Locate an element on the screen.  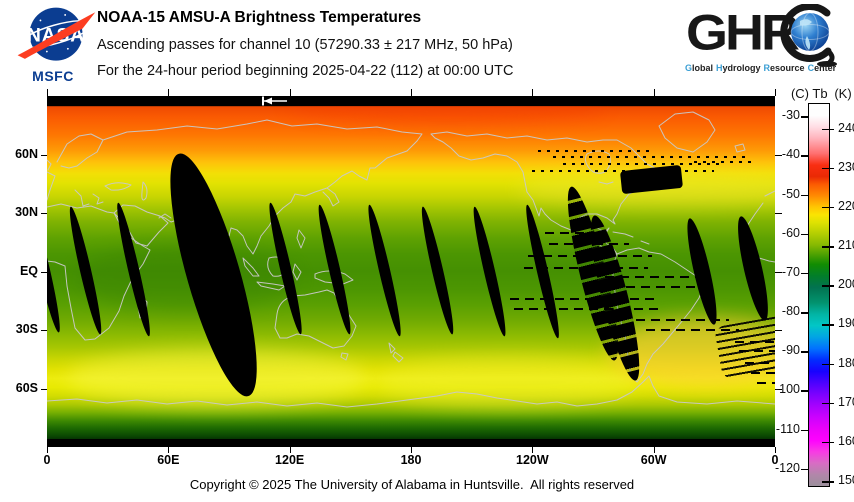
latitude-tick-label: EQ is located at coordinates (28, 270).